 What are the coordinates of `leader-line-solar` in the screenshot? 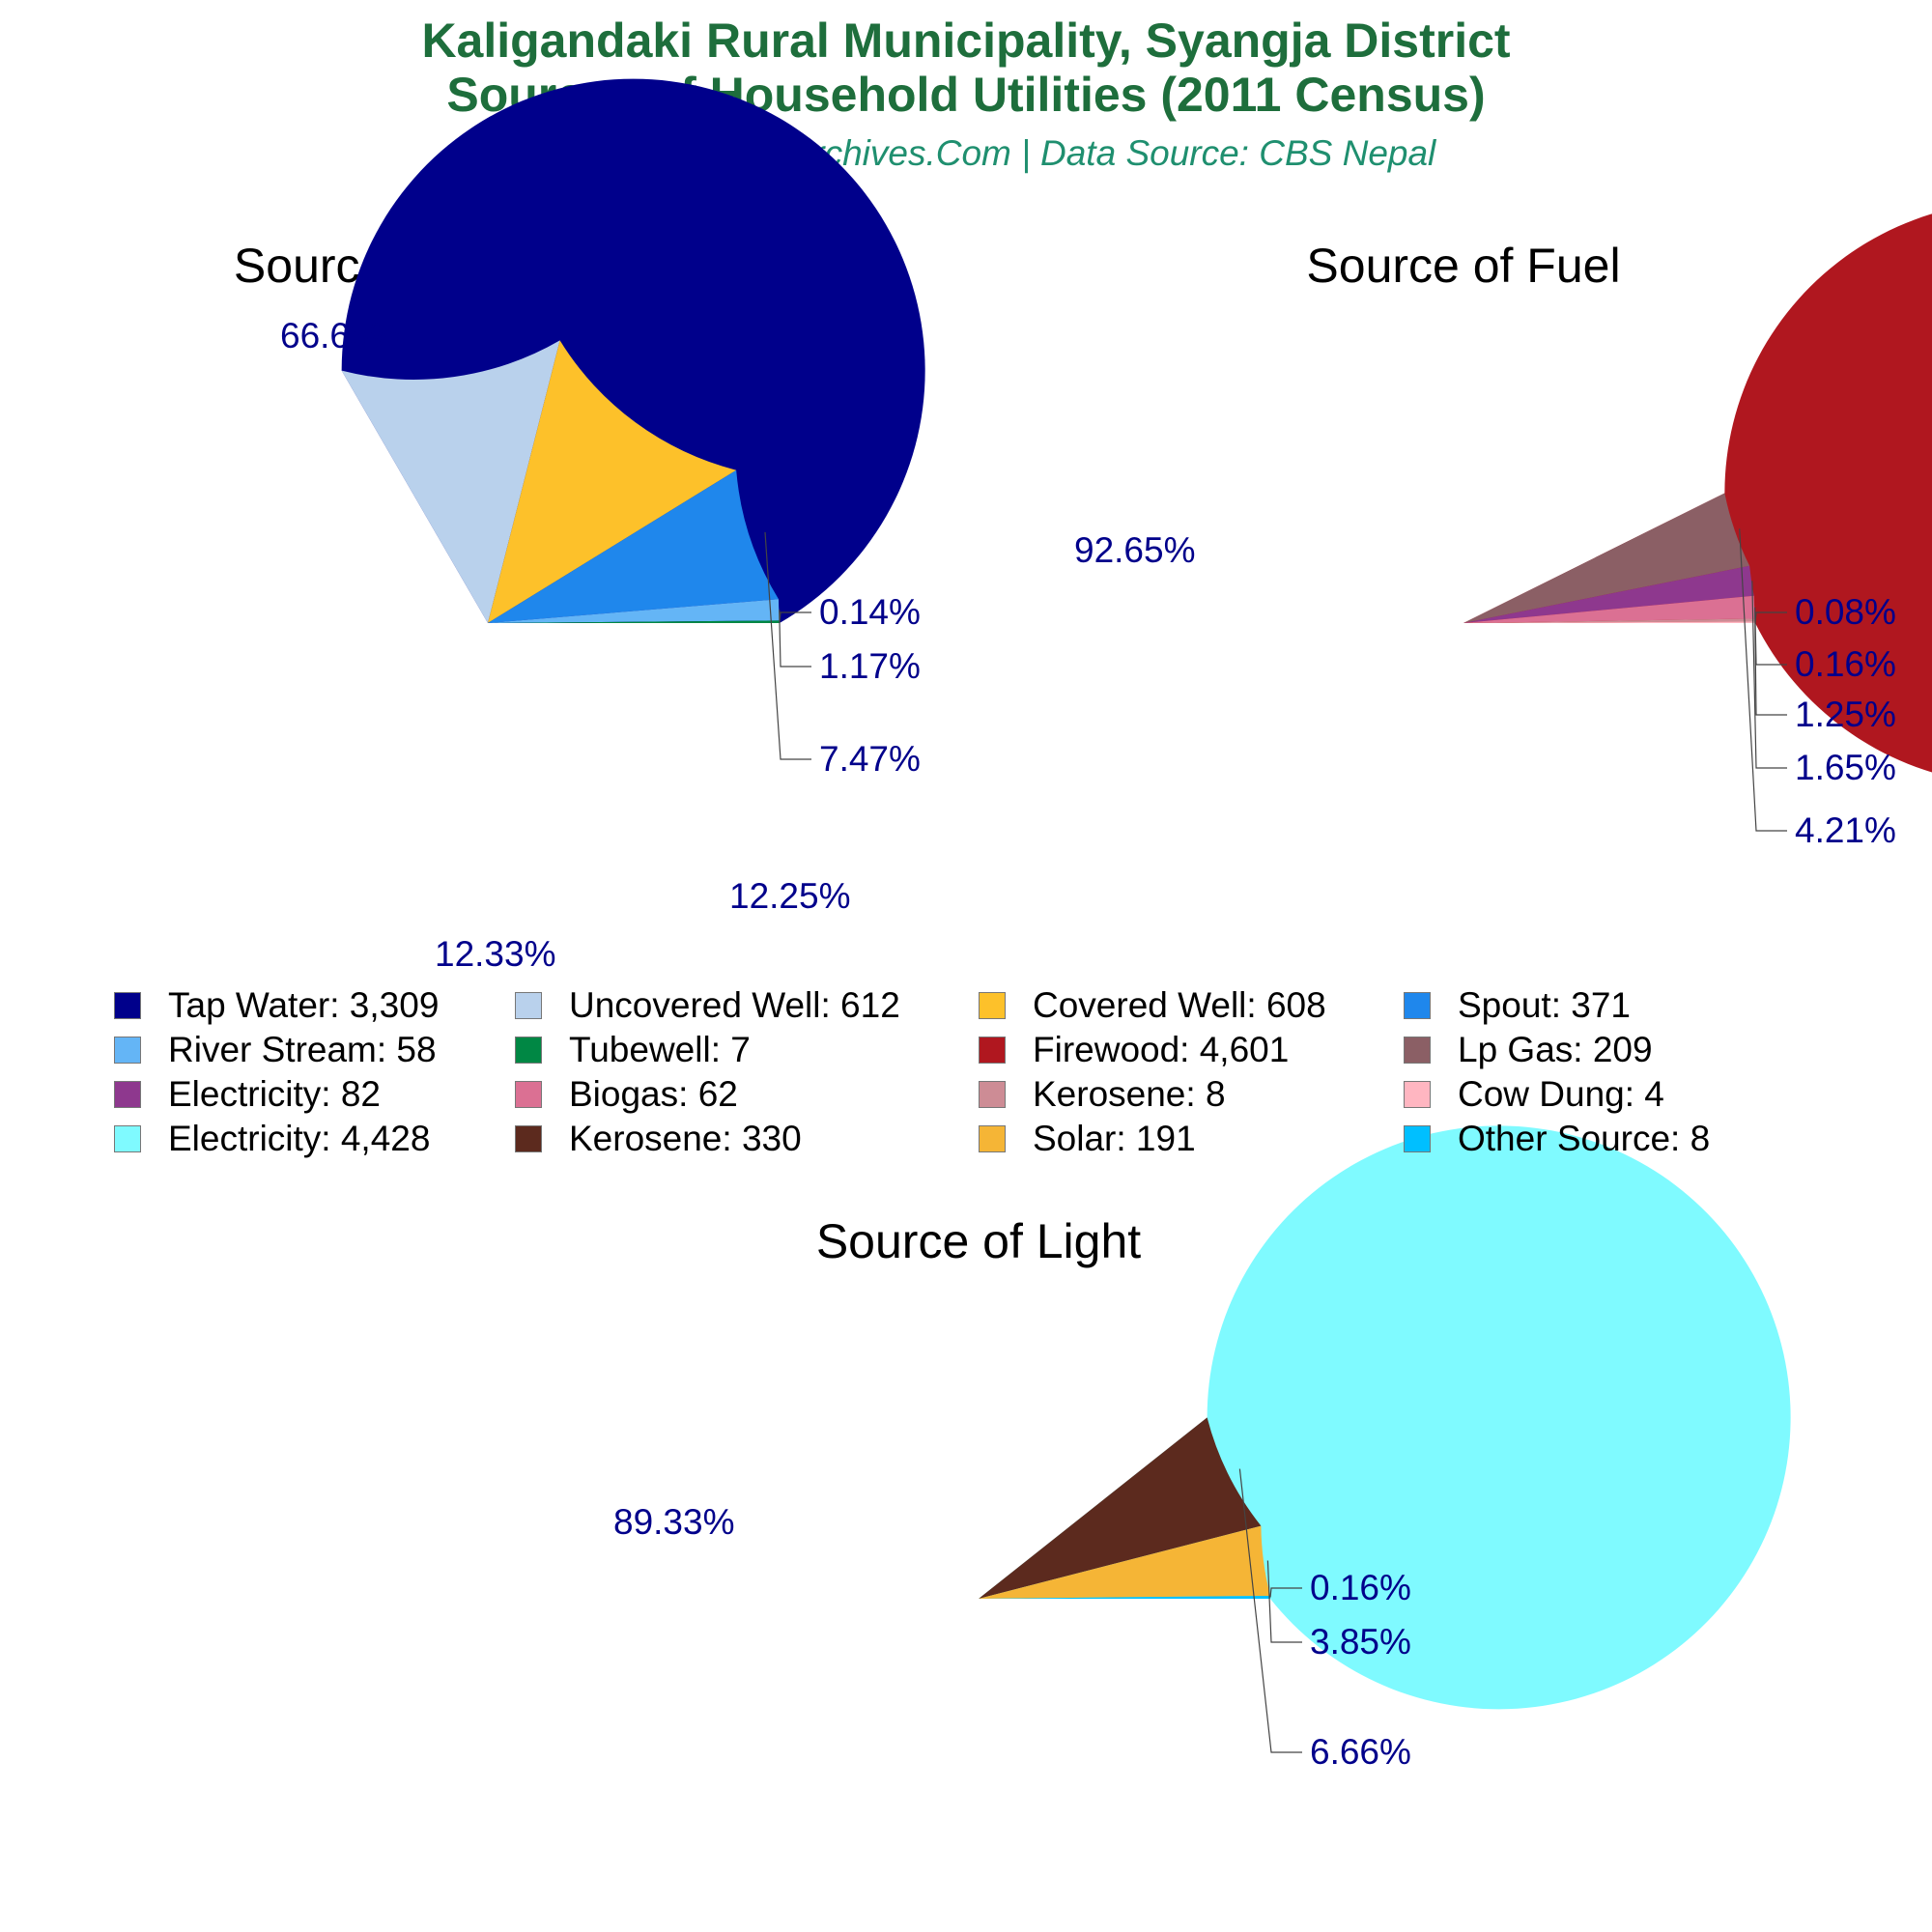 It's located at (1284, 1601).